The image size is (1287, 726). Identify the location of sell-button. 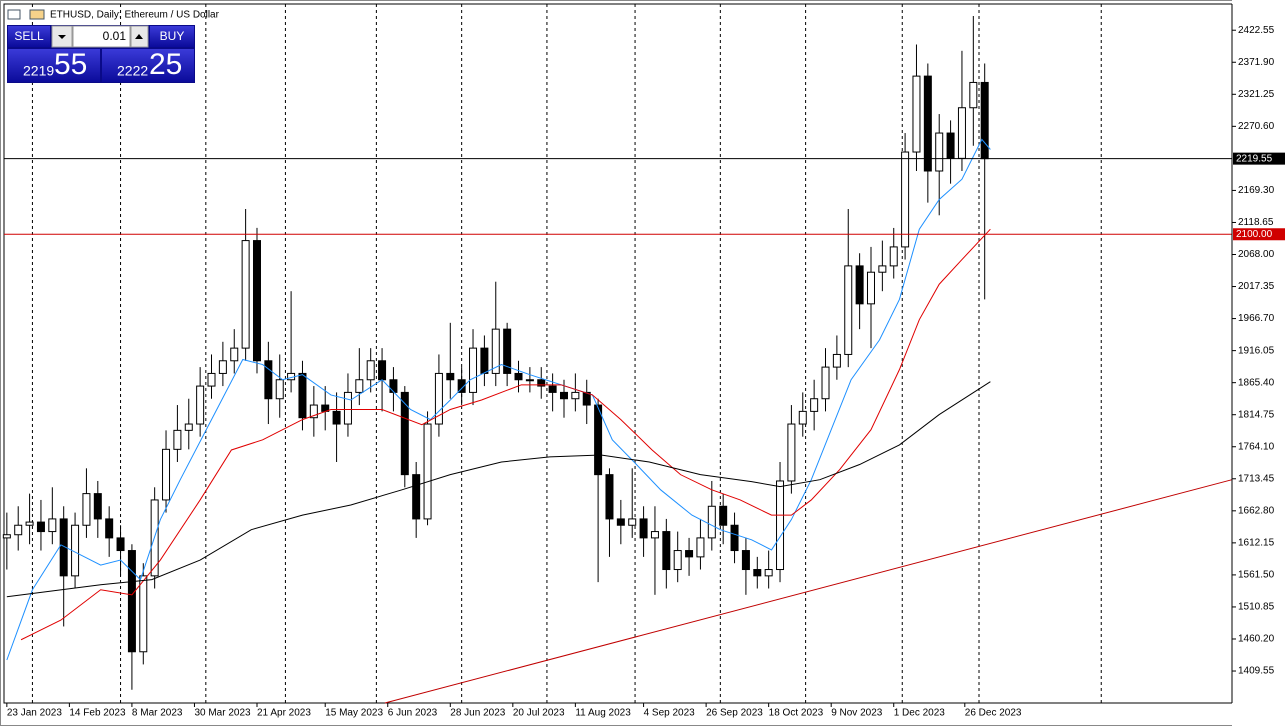
(29, 36).